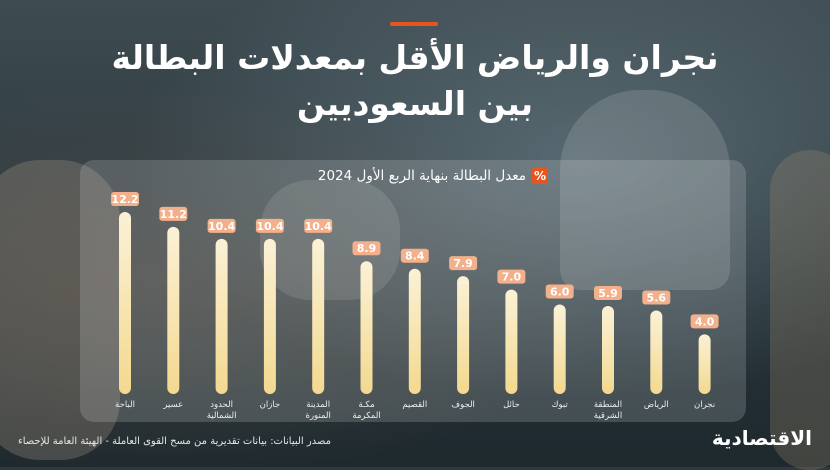  What do you see at coordinates (366, 416) in the screenshot?
I see `category-label: المكرمة` at bounding box center [366, 416].